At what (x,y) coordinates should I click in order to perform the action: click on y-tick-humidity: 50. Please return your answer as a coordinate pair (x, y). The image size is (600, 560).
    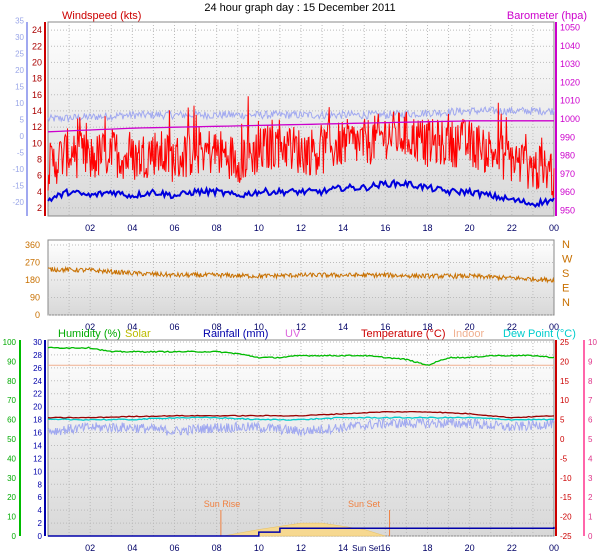
    Looking at the image, I should click on (11, 439).